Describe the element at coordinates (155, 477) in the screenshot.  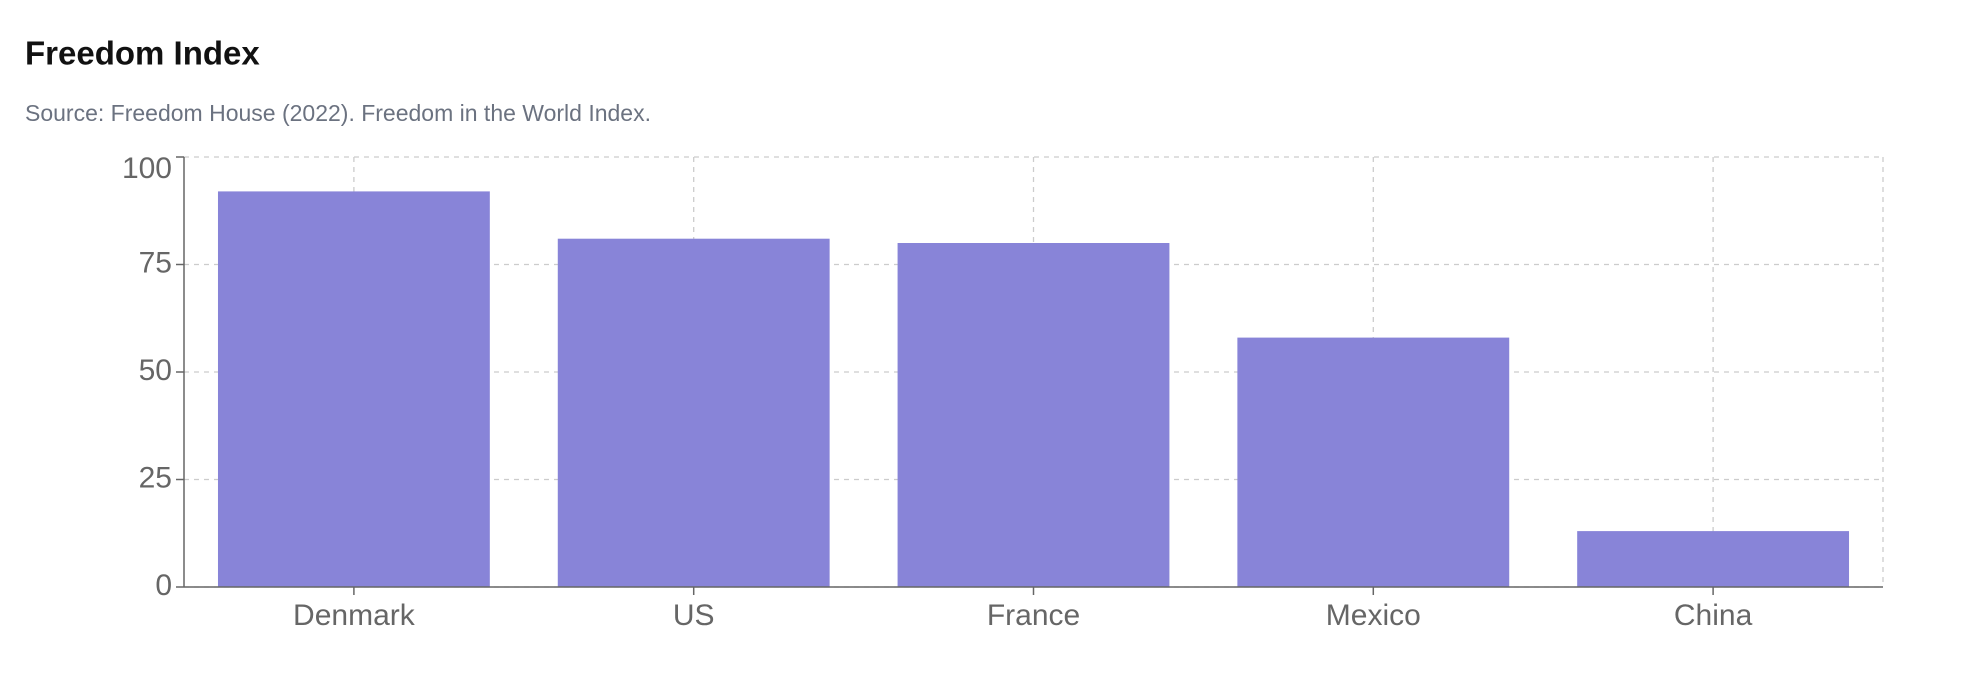
I see `y-tick-label: 25` at that location.